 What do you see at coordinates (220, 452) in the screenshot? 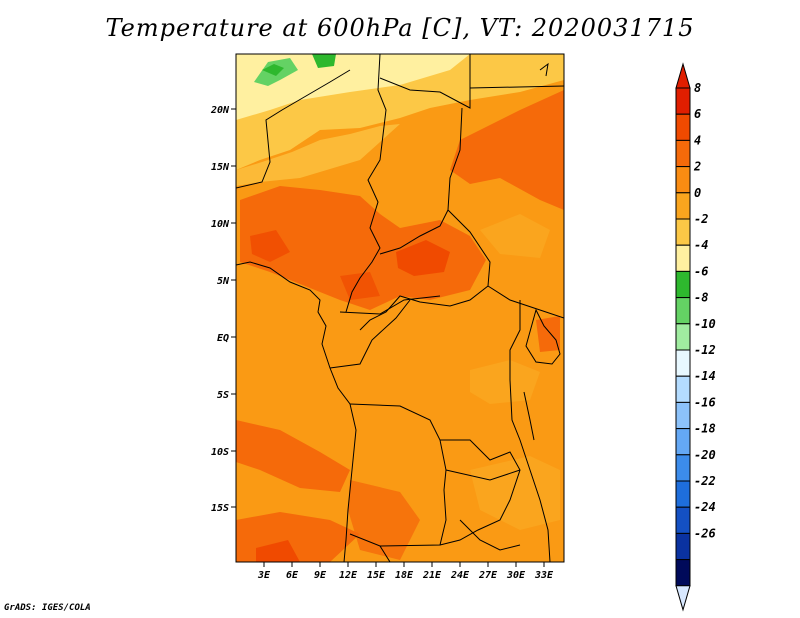
I see `lat-label-10s: 10S` at bounding box center [220, 452].